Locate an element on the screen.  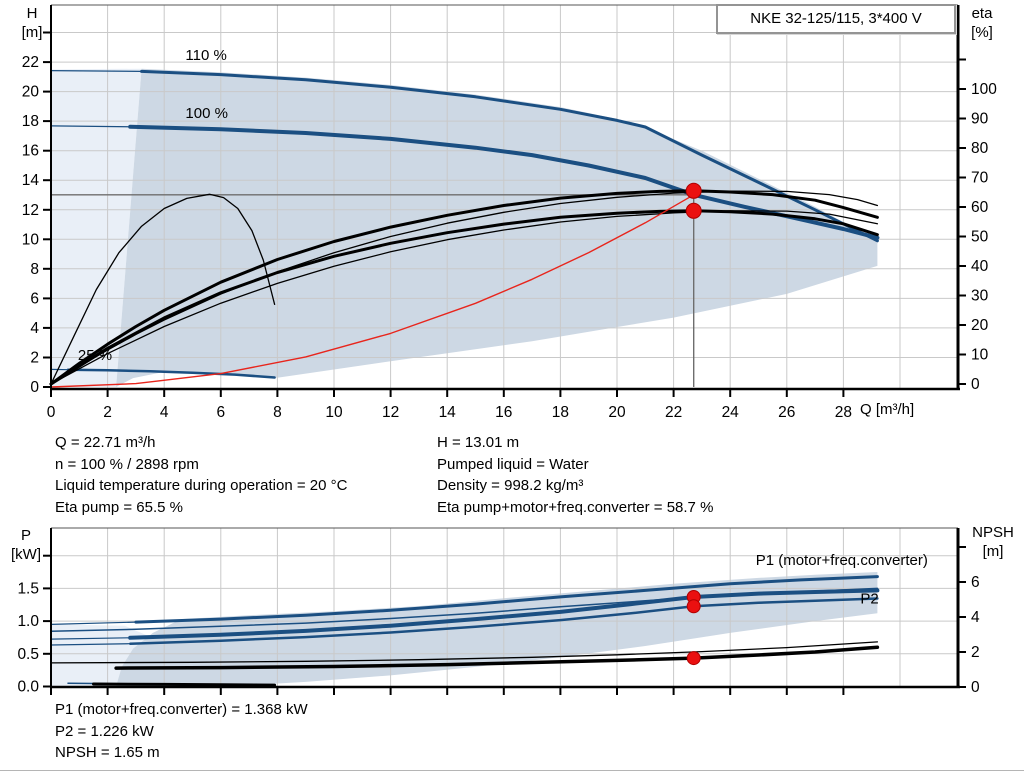
info-speed: n = 100 % / 2898 rpm is located at coordinates (127, 464).